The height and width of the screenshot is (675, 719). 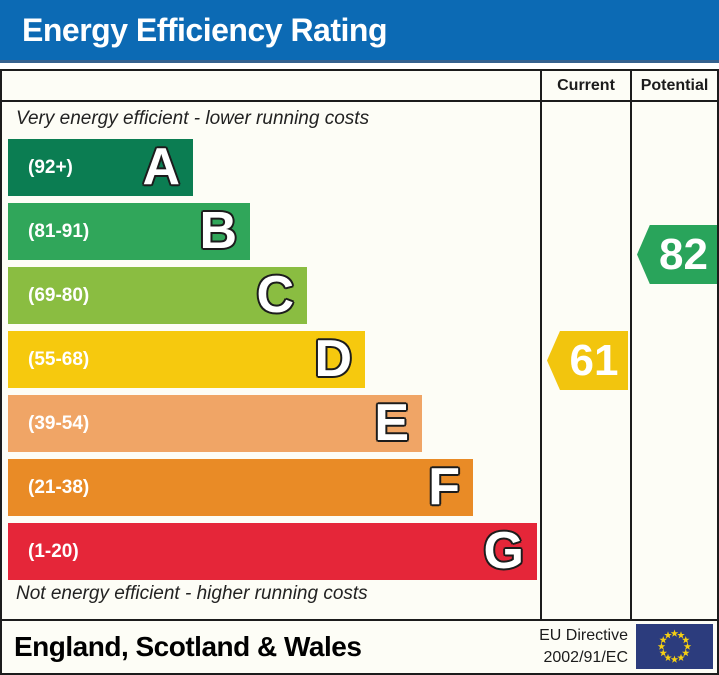 What do you see at coordinates (586, 85) in the screenshot?
I see `current-column-header: Current` at bounding box center [586, 85].